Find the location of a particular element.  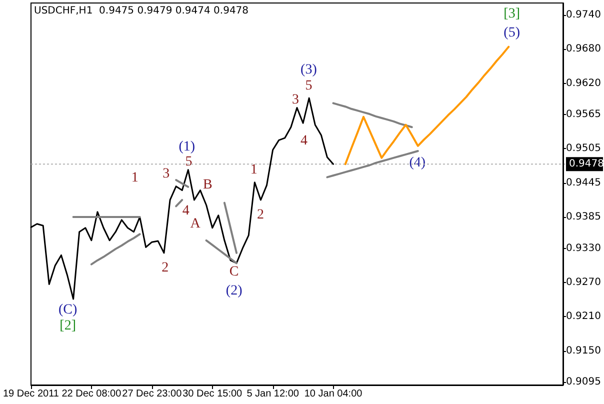

annotation: (4) is located at coordinates (417, 163).